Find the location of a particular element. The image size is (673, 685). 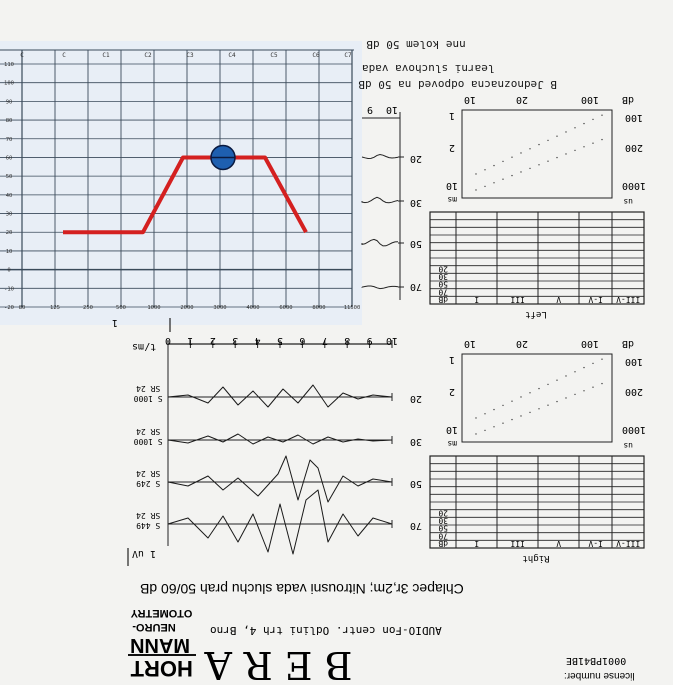

audiogram-x-label: 1000 is located at coordinates (153, 308).